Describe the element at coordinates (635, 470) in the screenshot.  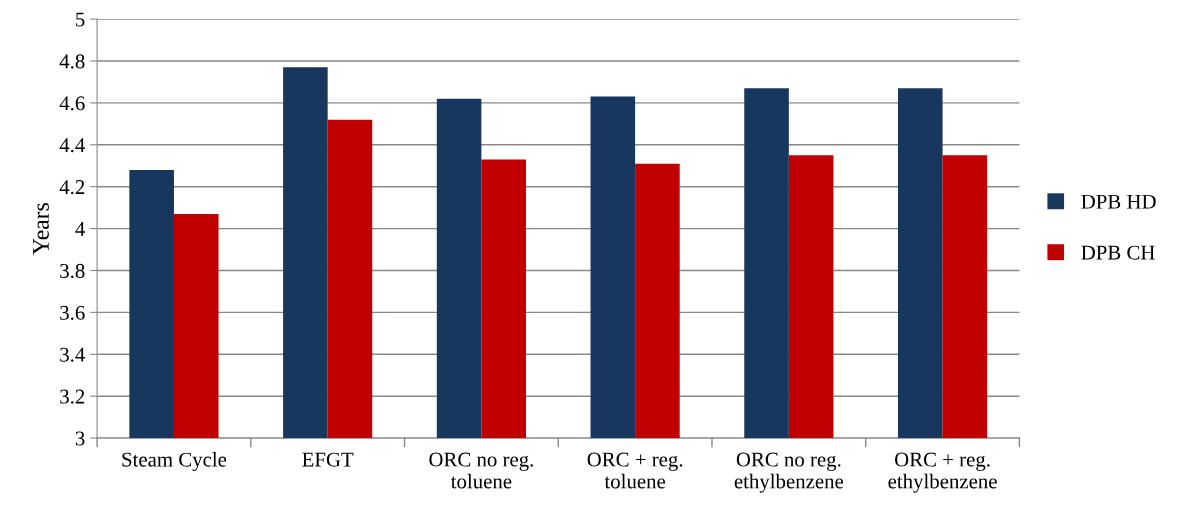
I see `x-tick-label: ORC + reg. toluene` at that location.